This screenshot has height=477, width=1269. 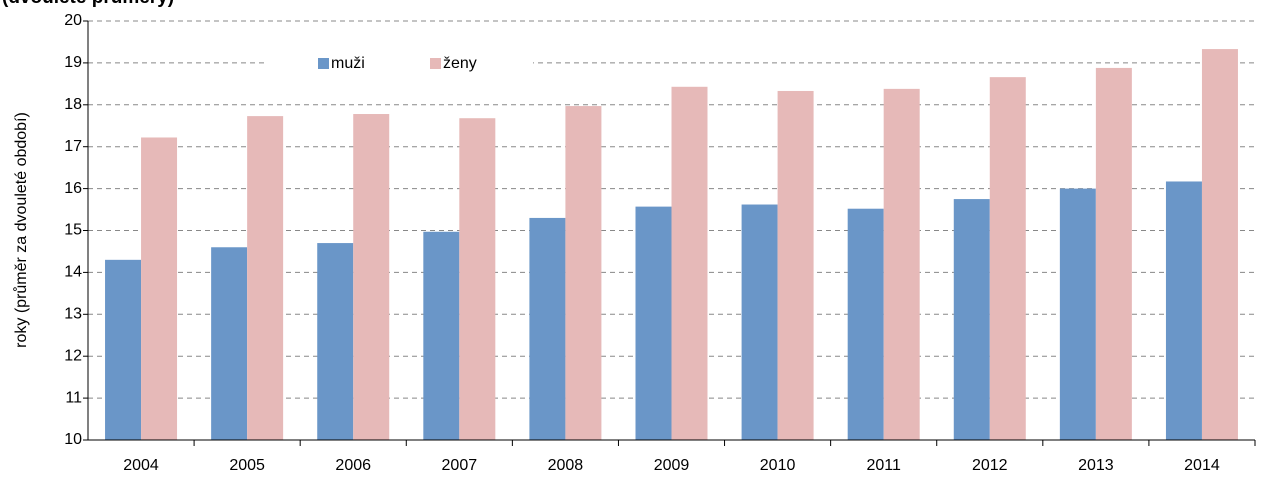 What do you see at coordinates (73, 397) in the screenshot?
I see `y-tick-label: 11` at bounding box center [73, 397].